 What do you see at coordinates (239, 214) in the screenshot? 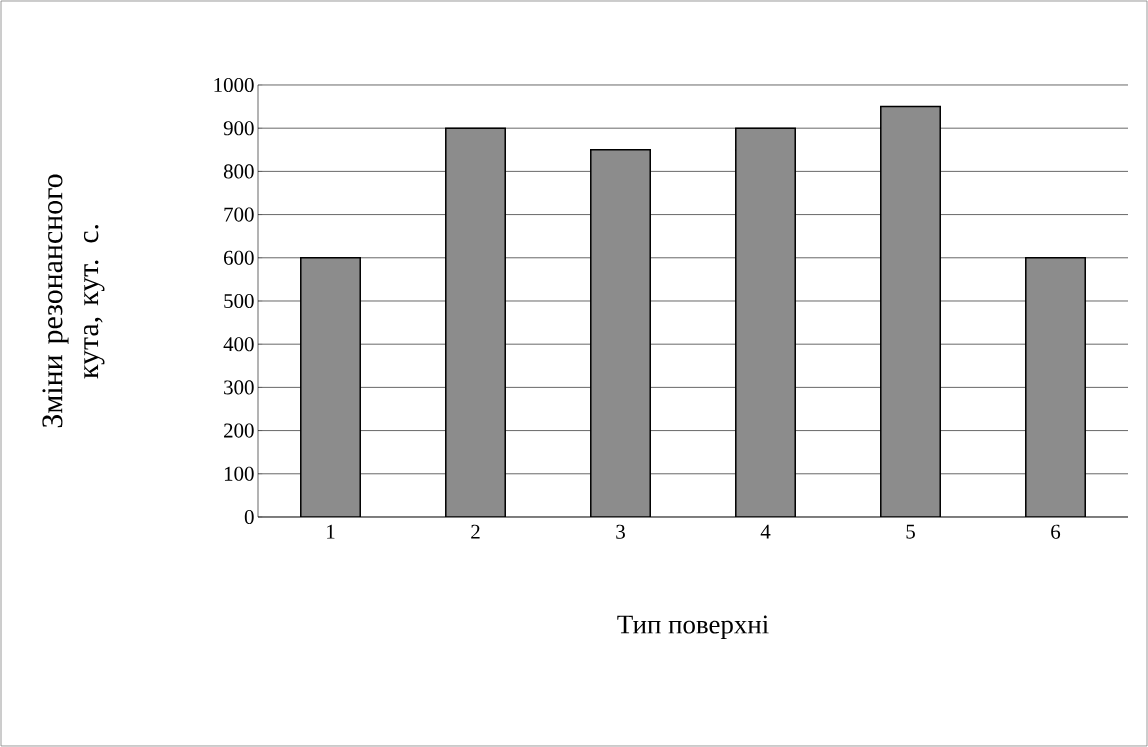
I see `y-tick-label: 700` at bounding box center [239, 214].